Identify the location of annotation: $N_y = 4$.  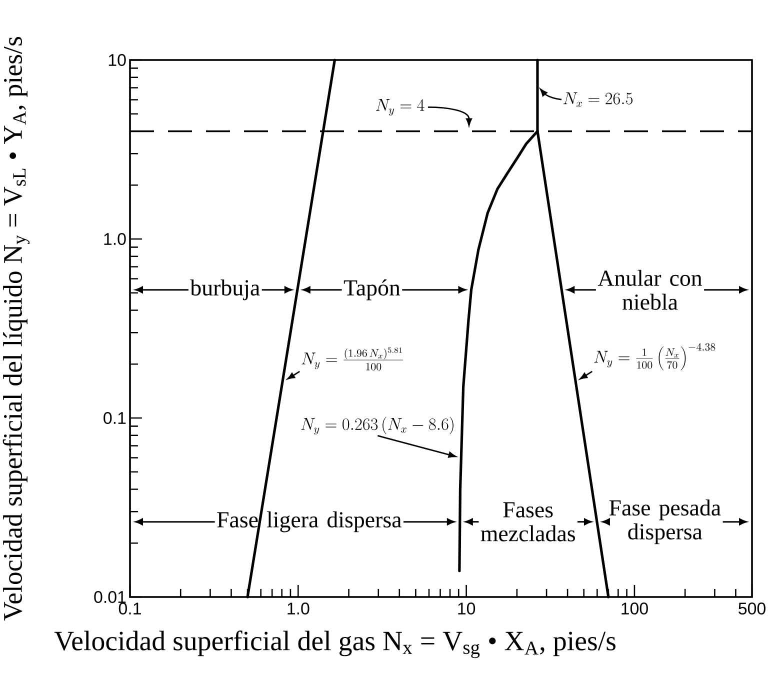
(400, 107).